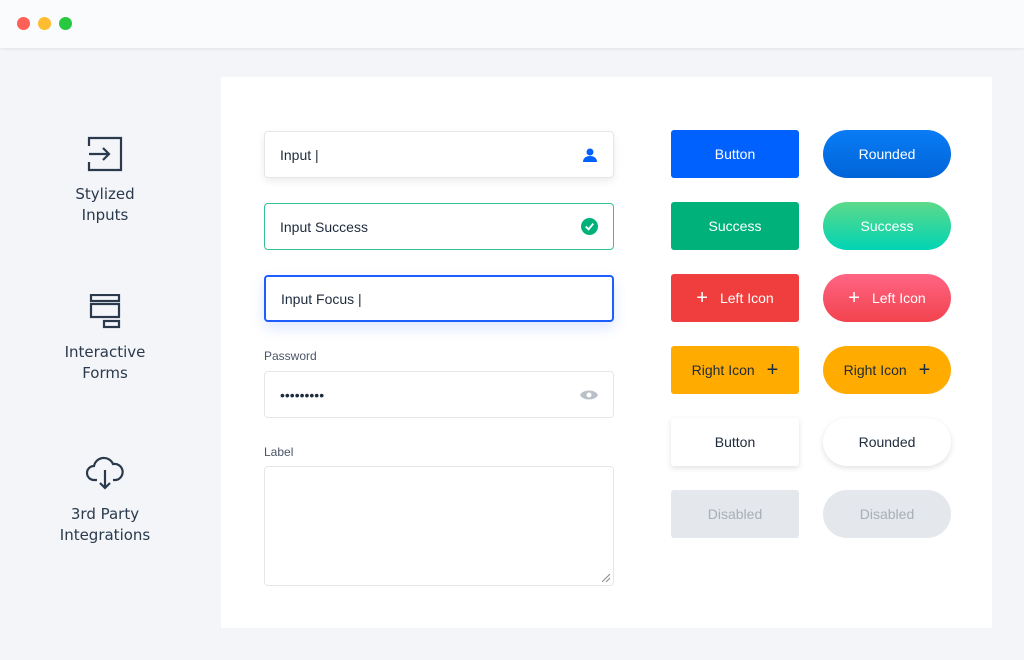 The image size is (1024, 660). I want to click on sidebar-item-label: Forms, so click(105, 373).